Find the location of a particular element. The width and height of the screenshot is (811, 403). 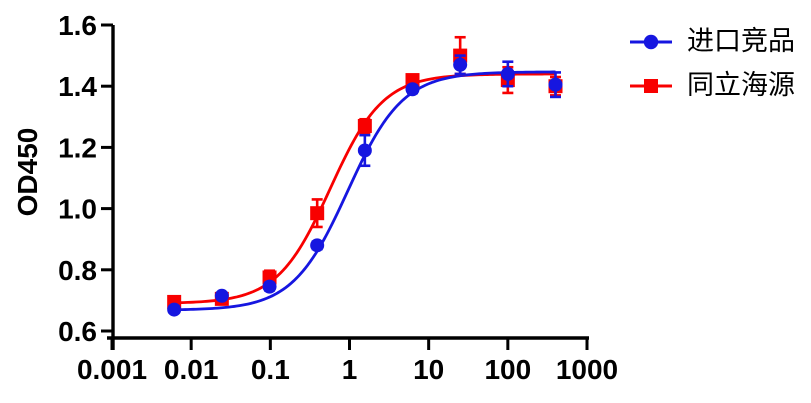

legend-item-tongli-haiyuan: 同立海源 is located at coordinates (712, 85).